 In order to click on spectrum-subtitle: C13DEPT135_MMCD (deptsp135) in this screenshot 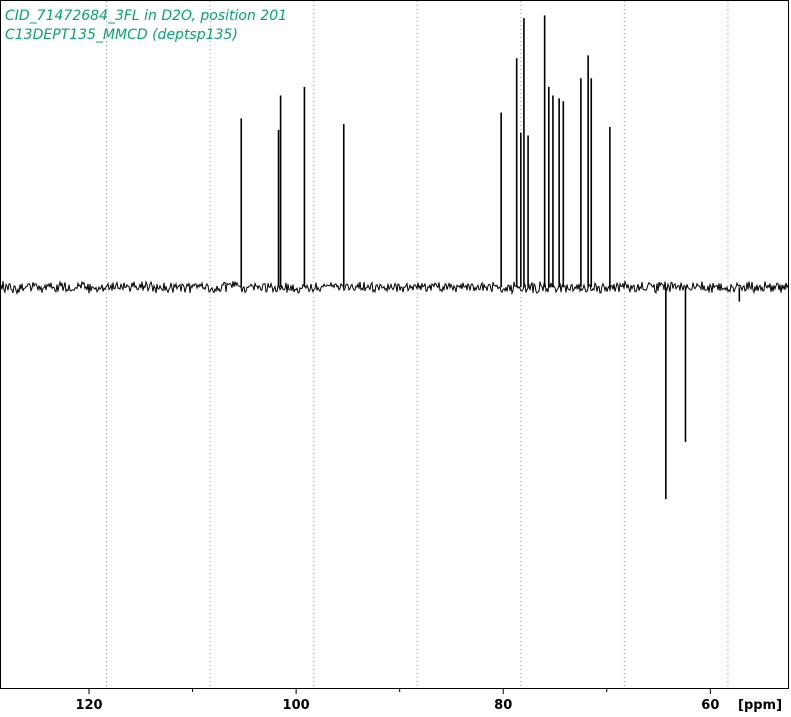, I will do `click(121, 35)`.